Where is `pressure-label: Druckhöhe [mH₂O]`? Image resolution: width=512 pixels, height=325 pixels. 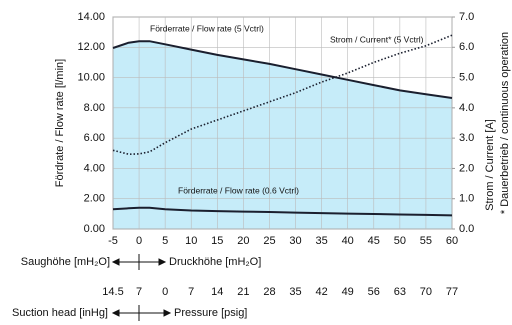
pressure-label: Druckhöhe [mH₂O] is located at coordinates (215, 262).